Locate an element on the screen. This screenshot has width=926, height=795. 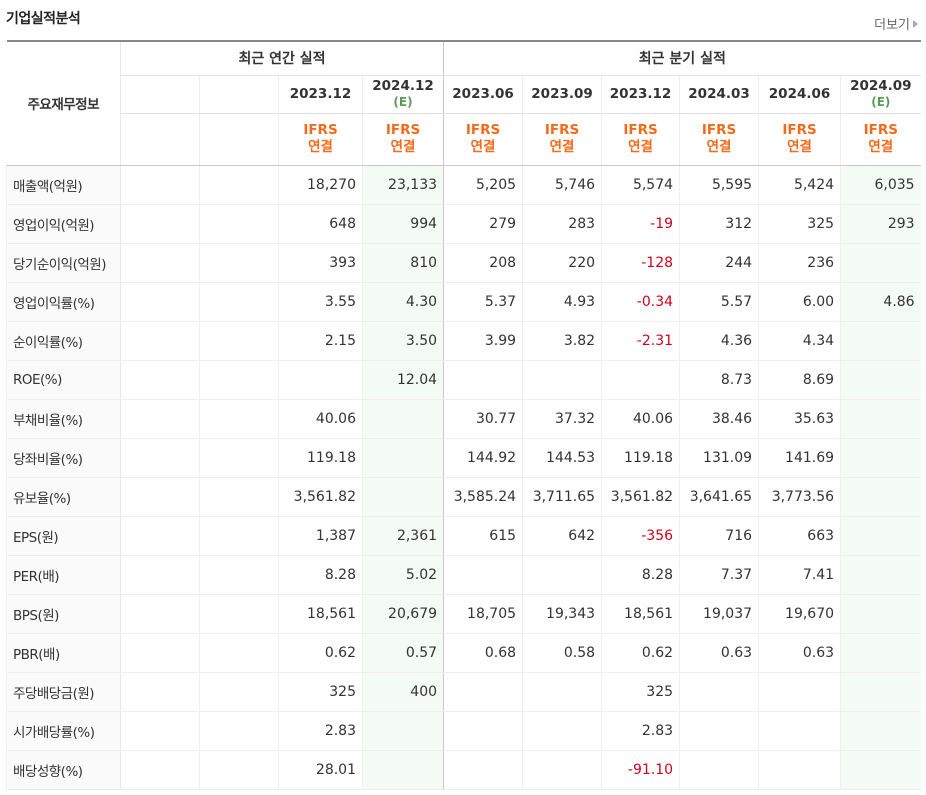
period-date: 2024.03 is located at coordinates (719, 94).